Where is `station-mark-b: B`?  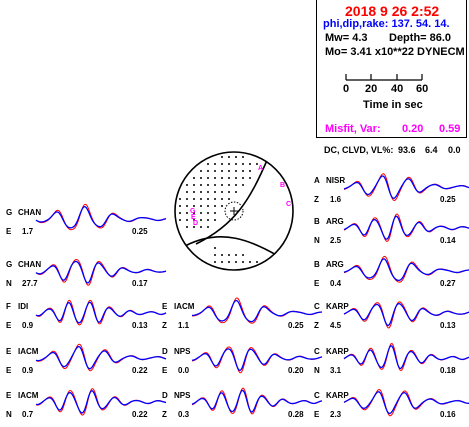 station-mark-b: B is located at coordinates (282, 185).